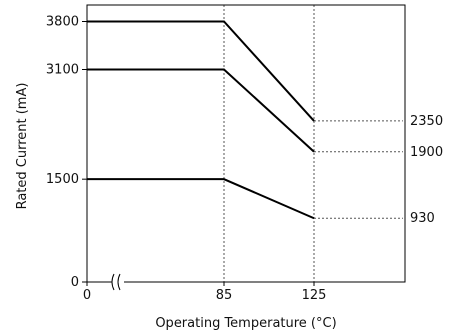  Describe the element at coordinates (75, 282) in the screenshot. I see `y-tick-label-0: 0` at that location.